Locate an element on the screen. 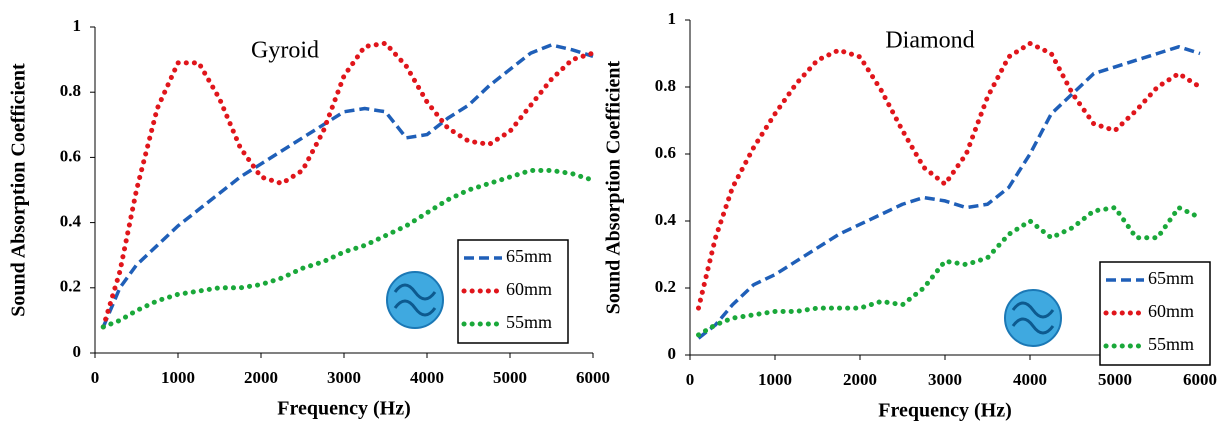 The image size is (1232, 423). chart-title: Diamond is located at coordinates (929, 41).